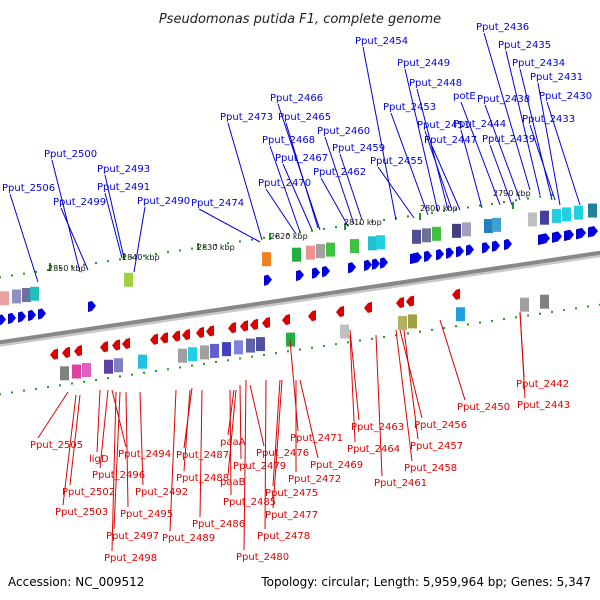 This screenshot has width=600, height=600. What do you see at coordinates (377, 427) in the screenshot?
I see `reverse-gene-label: Pput_2463` at bounding box center [377, 427].